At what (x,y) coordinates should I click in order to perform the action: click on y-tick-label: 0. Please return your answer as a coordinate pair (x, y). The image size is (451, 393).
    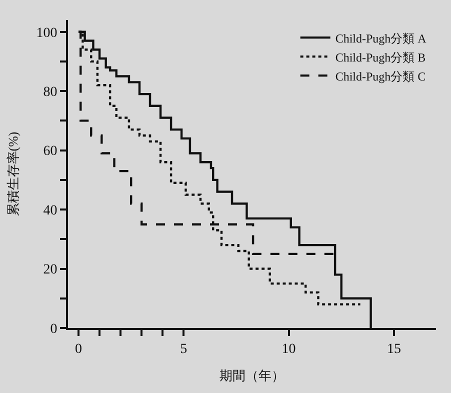
    Looking at the image, I should click on (54, 329).